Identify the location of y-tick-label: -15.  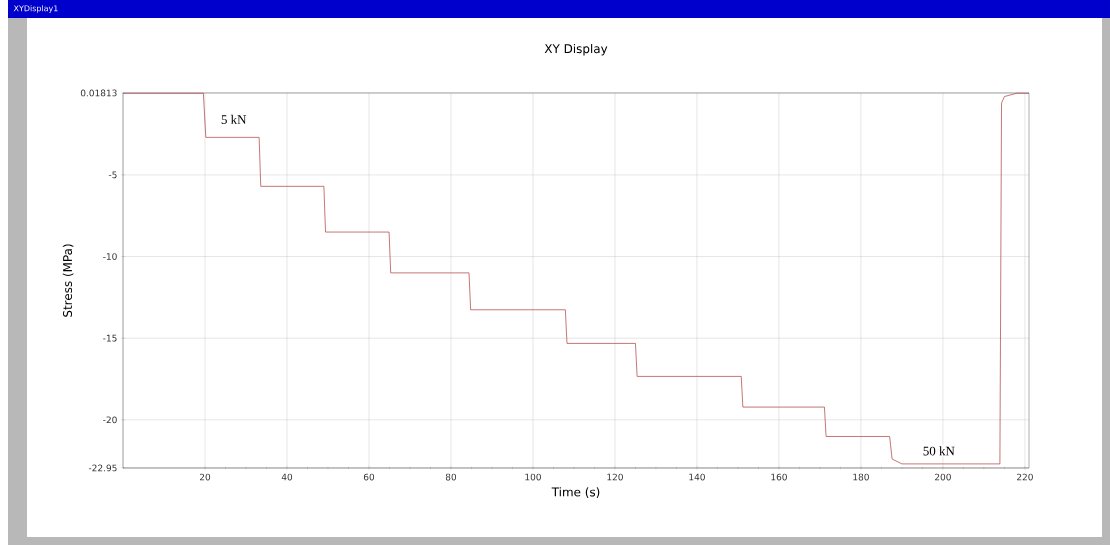
(110, 338).